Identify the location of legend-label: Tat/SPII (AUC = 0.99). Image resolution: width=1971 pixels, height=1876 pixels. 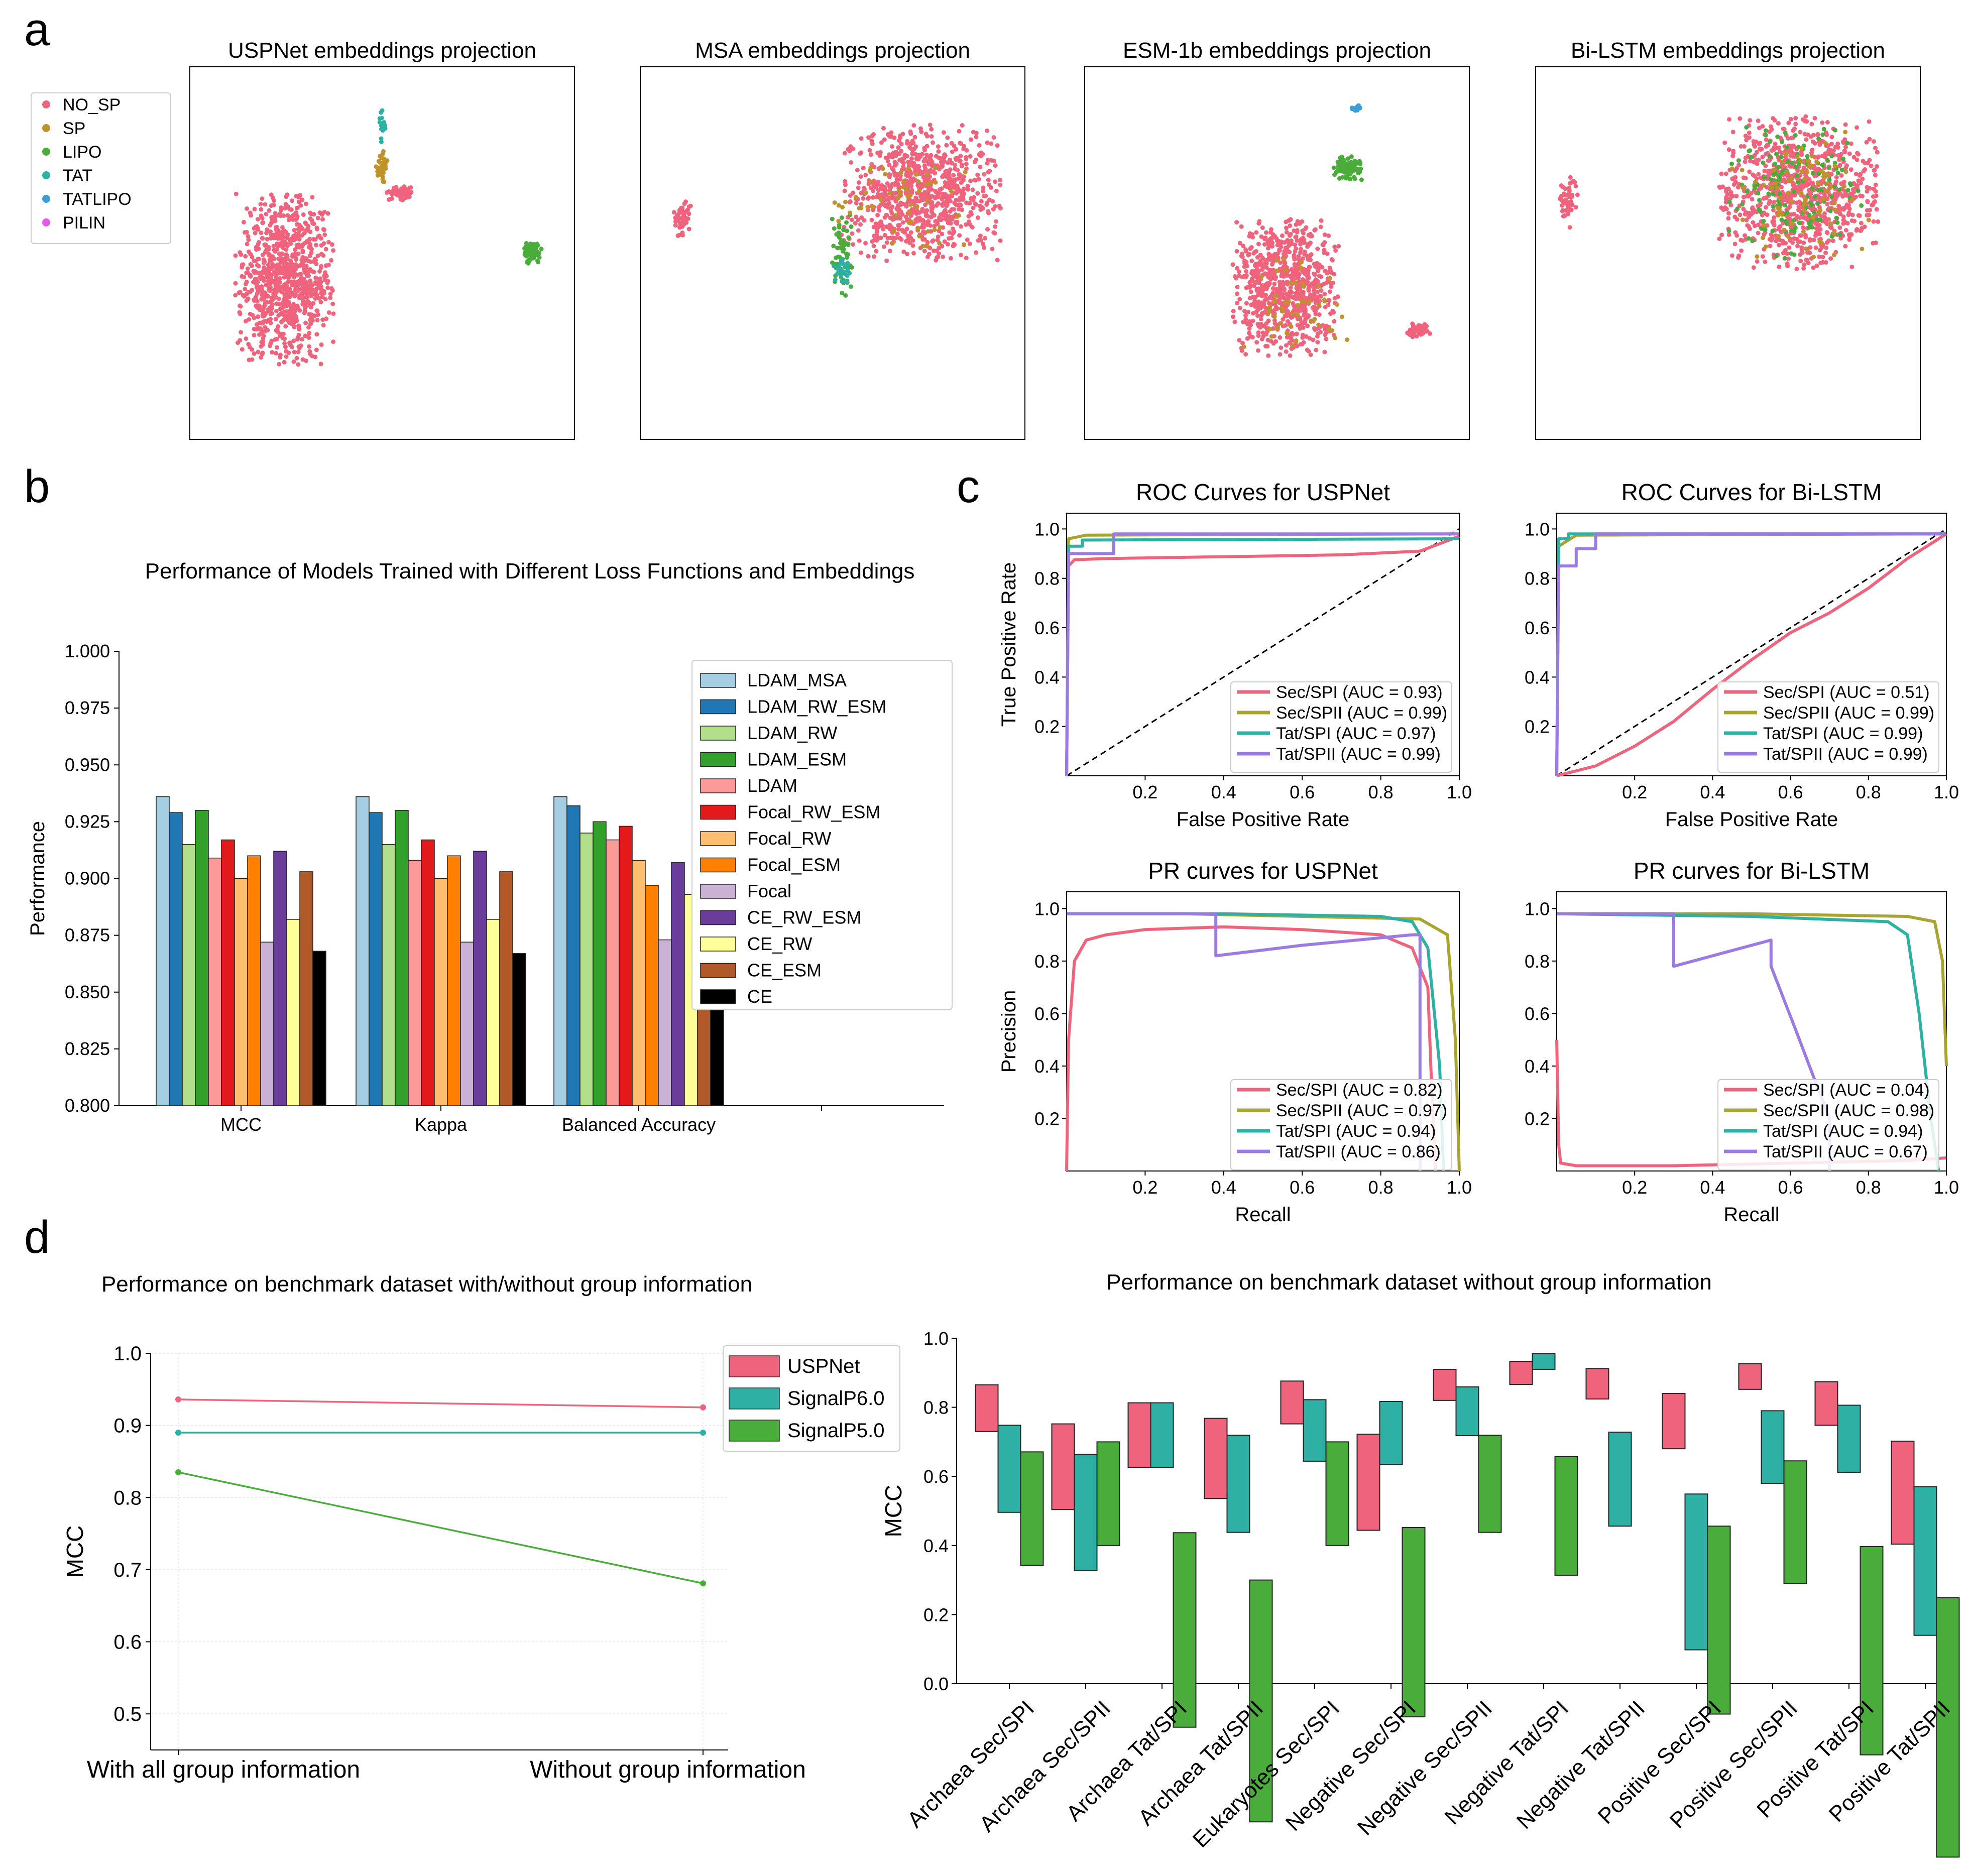
(1846, 754).